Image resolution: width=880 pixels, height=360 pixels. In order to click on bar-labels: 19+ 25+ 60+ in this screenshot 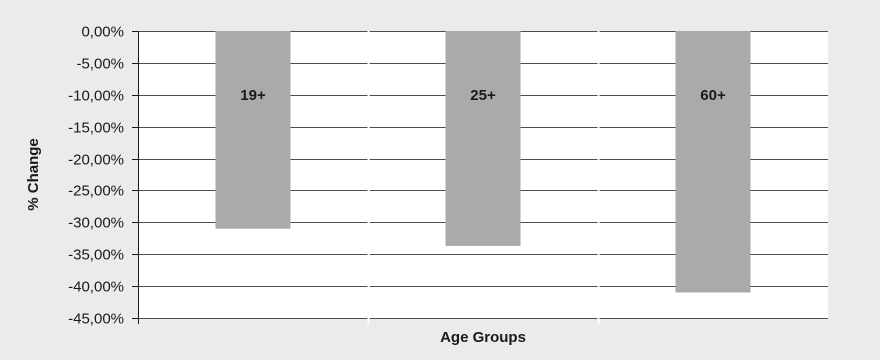, I will do `click(483, 95)`.